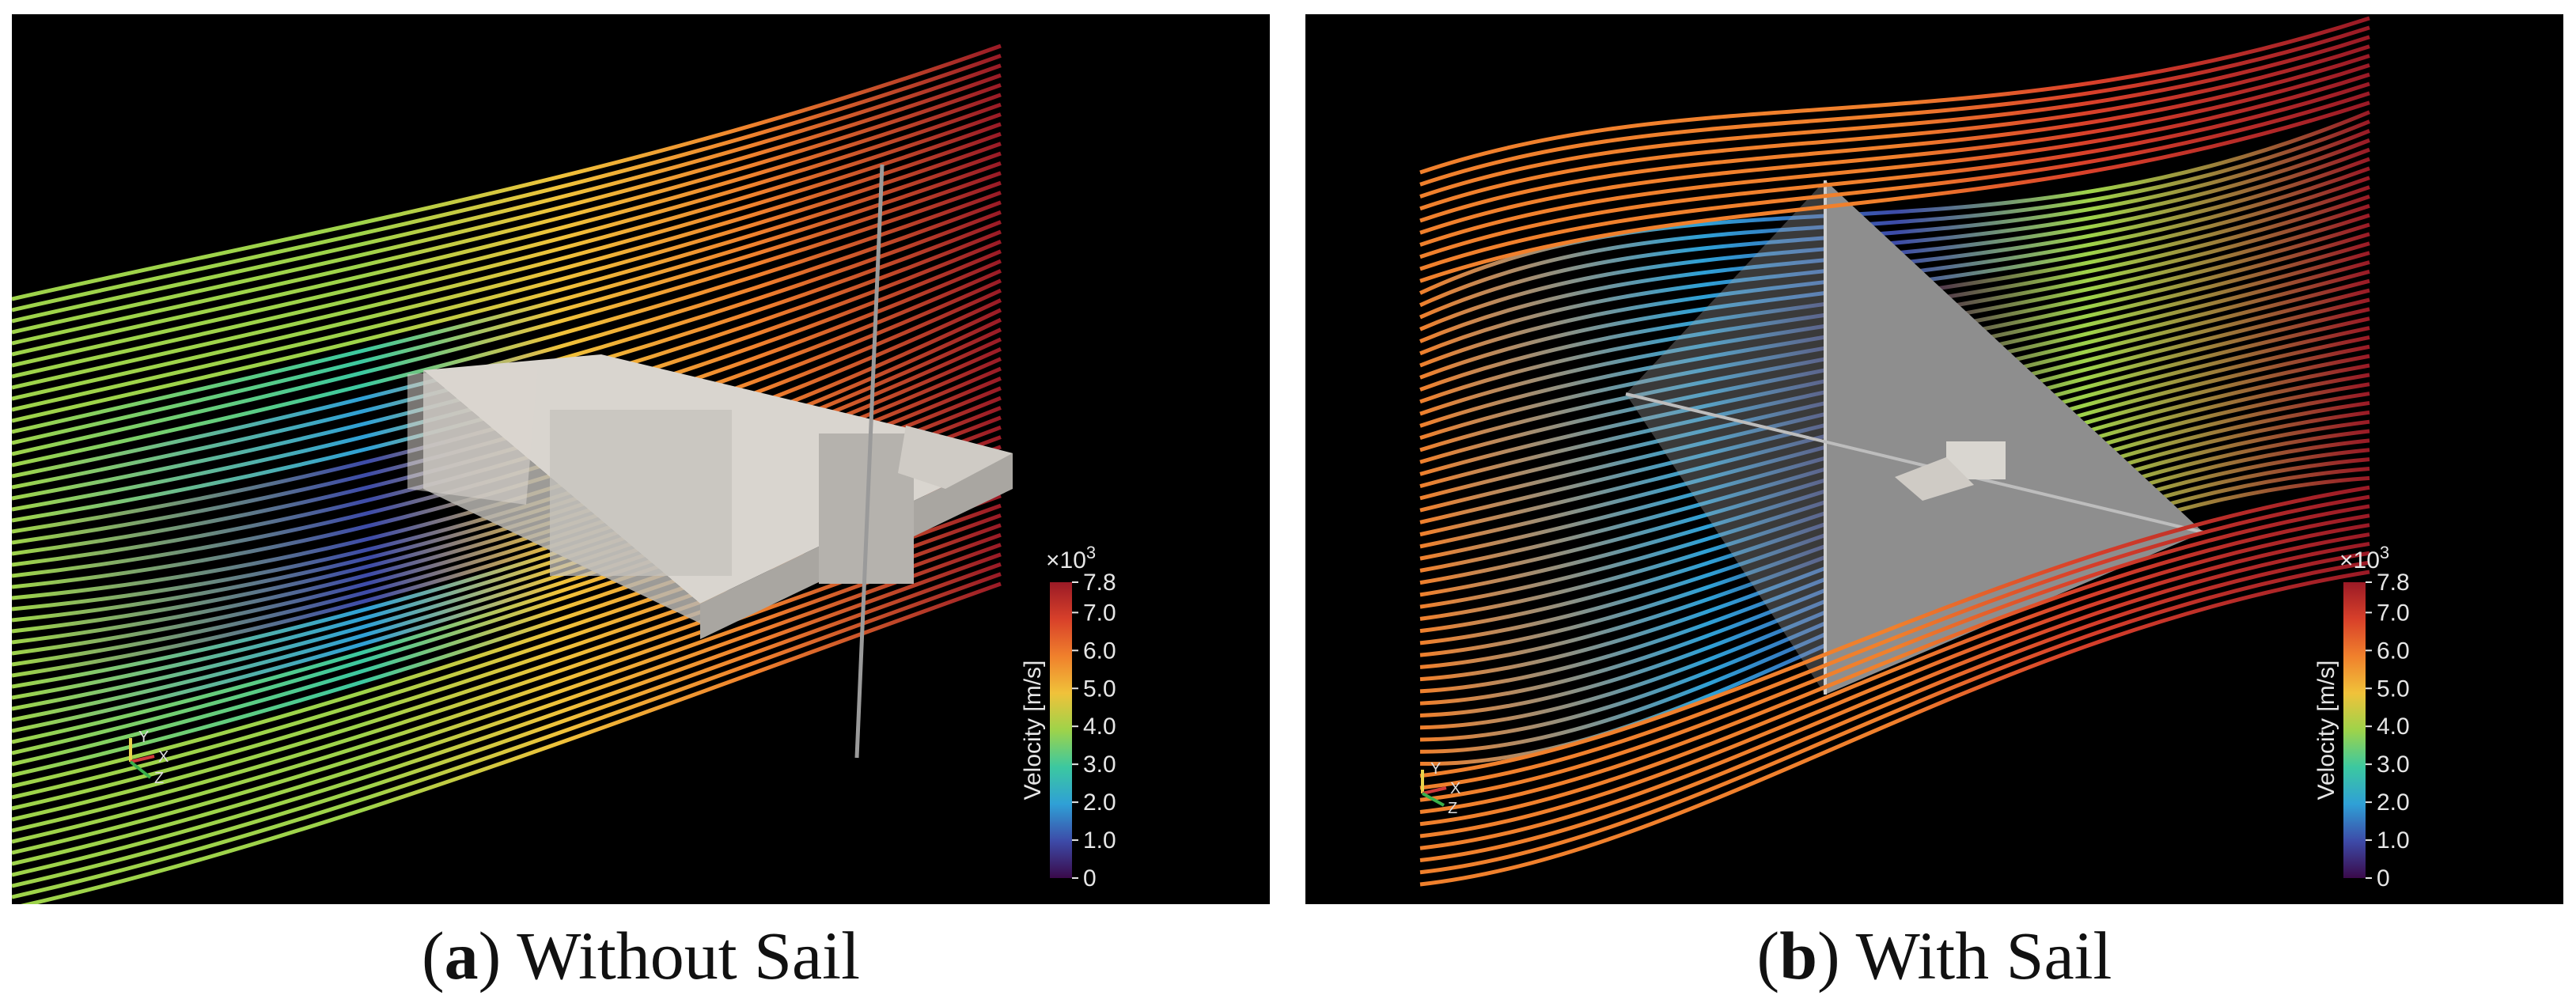  What do you see at coordinates (688, 956) in the screenshot?
I see `caption-a-text: Without Sail` at bounding box center [688, 956].